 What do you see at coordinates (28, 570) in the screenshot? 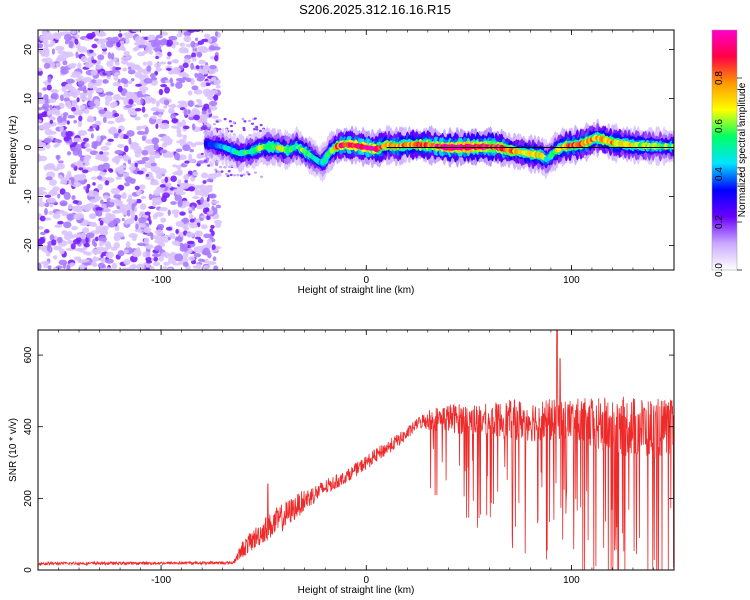
I see `snr-ytick-label: 0` at bounding box center [28, 570].